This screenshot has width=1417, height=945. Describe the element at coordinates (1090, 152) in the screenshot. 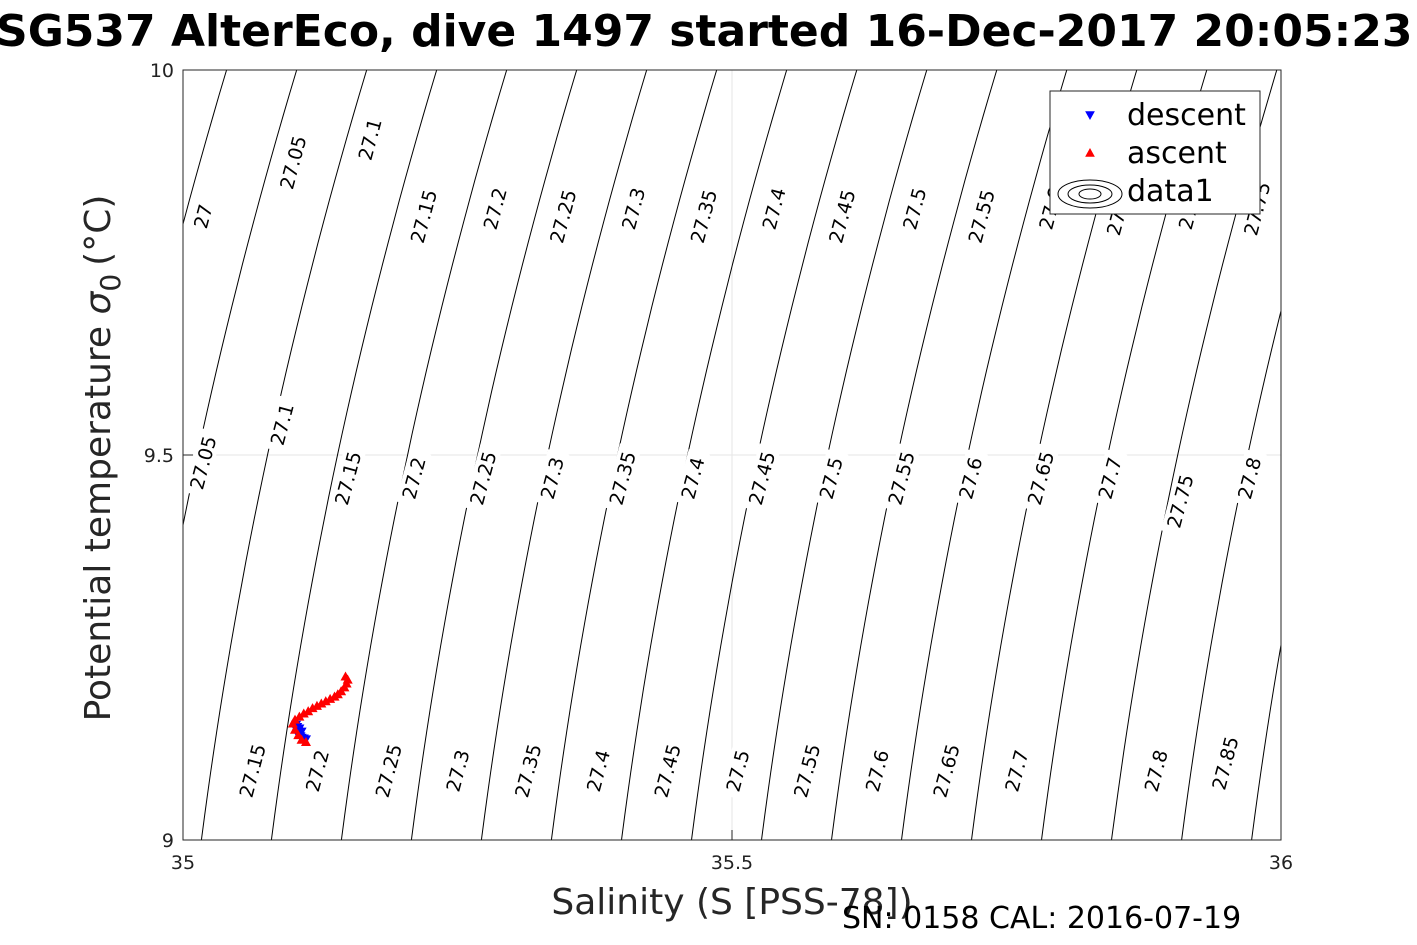

I see `legend-marker-ascent` at that location.